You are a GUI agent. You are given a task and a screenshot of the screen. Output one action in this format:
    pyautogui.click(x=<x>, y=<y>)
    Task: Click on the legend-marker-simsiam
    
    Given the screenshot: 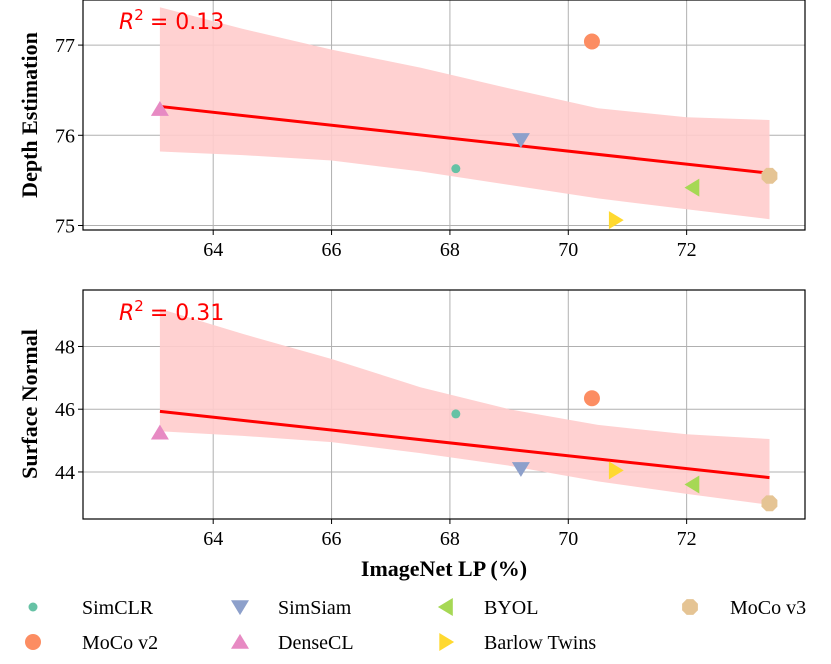 What is the action you would take?
    pyautogui.click(x=240, y=608)
    